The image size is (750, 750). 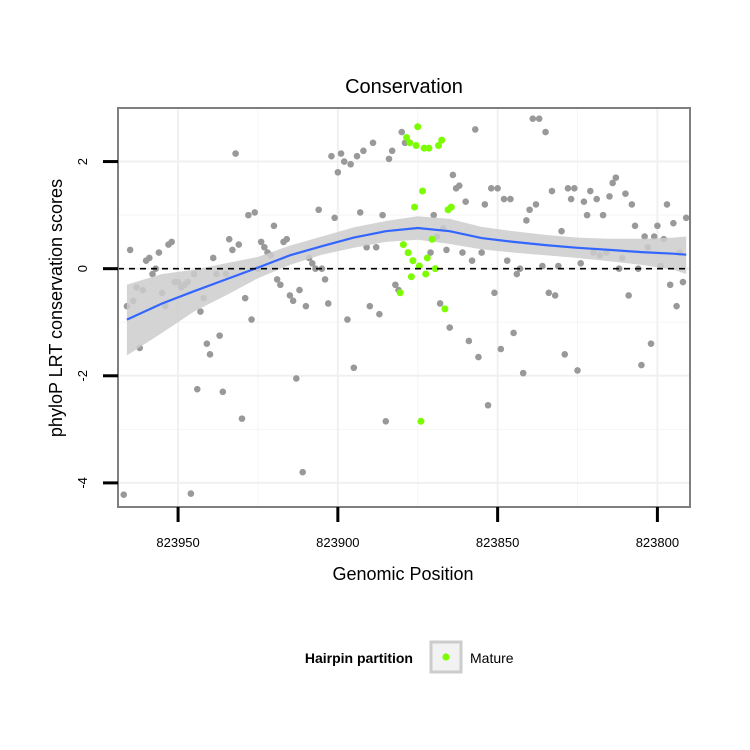 What do you see at coordinates (402, 574) in the screenshot?
I see `x-axis-label: Genomic Position` at bounding box center [402, 574].